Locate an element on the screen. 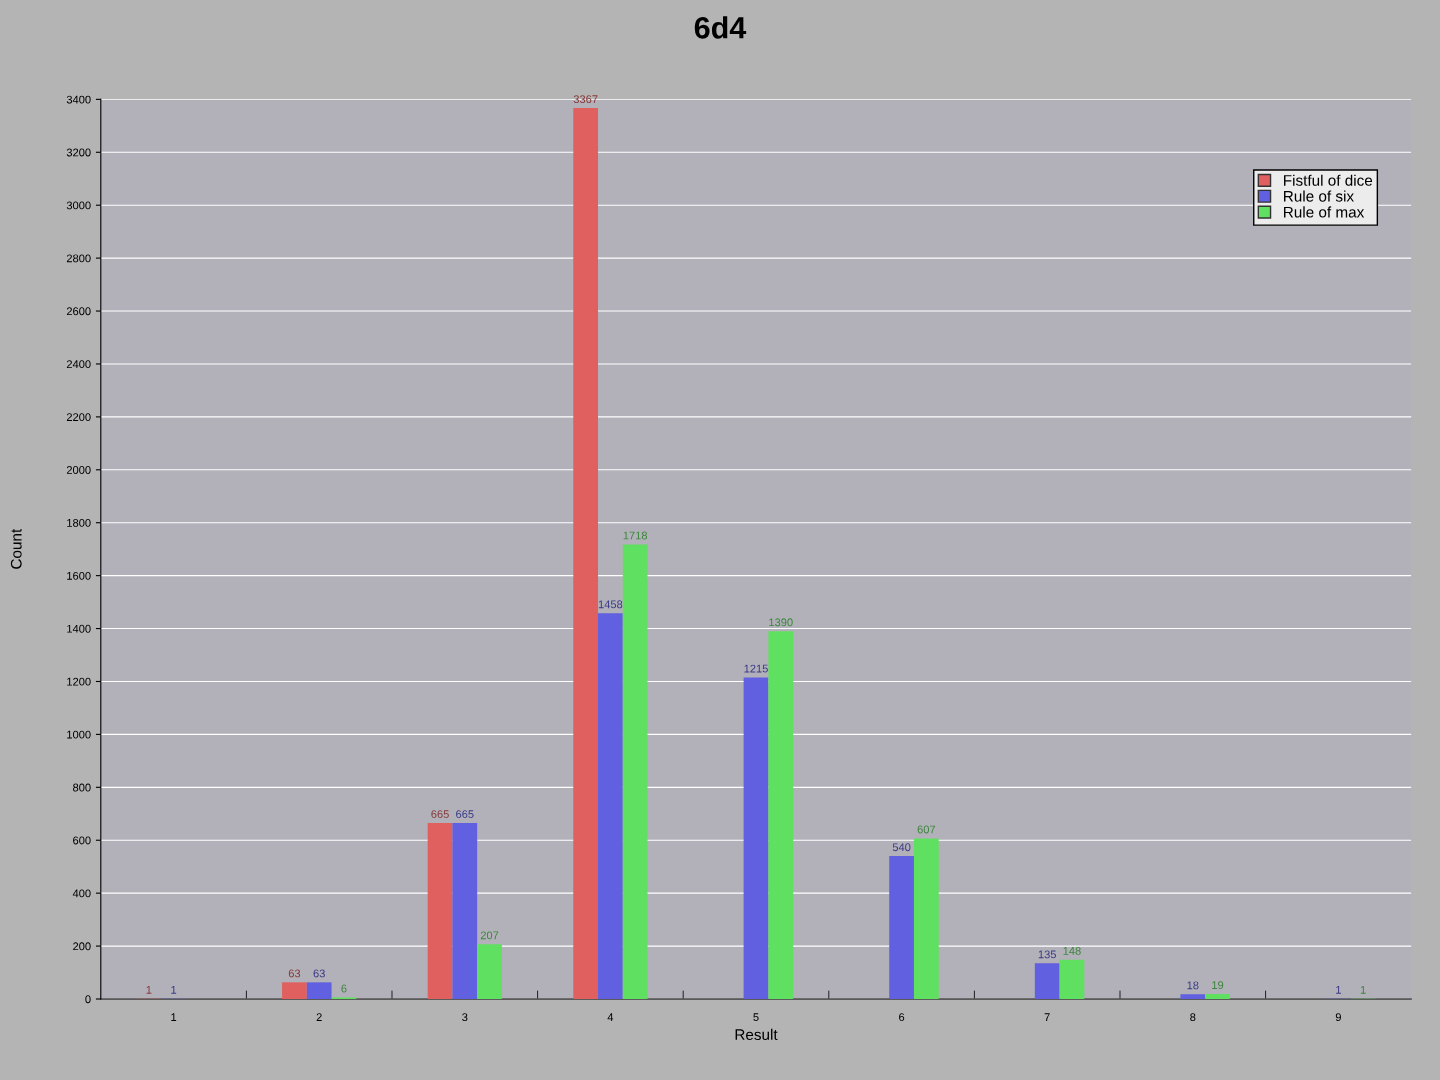 Image resolution: width=1440 pixels, height=1080 pixels. data-label: 607 is located at coordinates (926, 829).